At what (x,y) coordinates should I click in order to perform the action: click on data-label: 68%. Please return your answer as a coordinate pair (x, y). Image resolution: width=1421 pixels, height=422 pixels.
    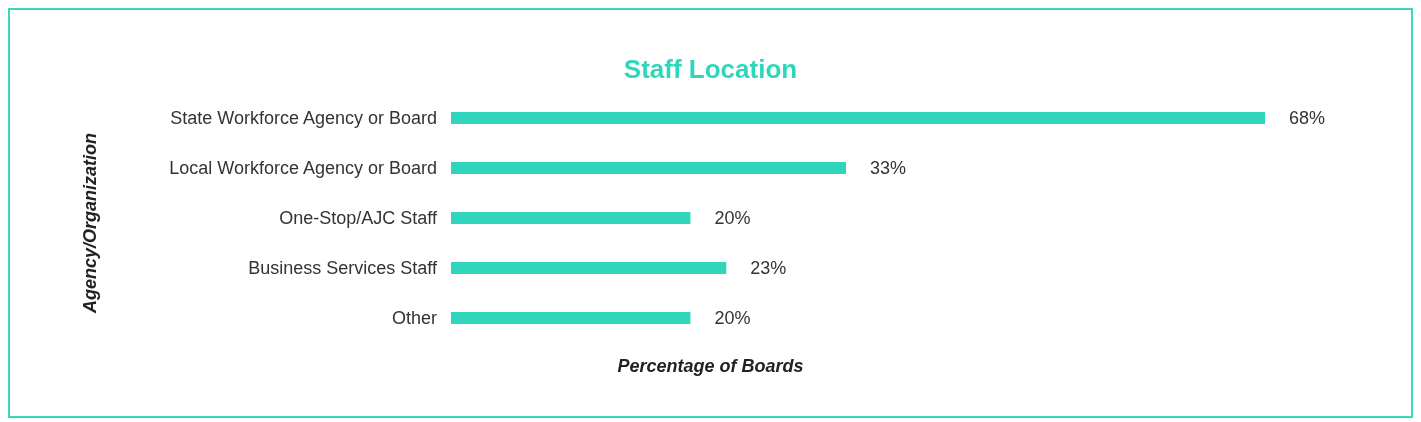
    Looking at the image, I should click on (1307, 118).